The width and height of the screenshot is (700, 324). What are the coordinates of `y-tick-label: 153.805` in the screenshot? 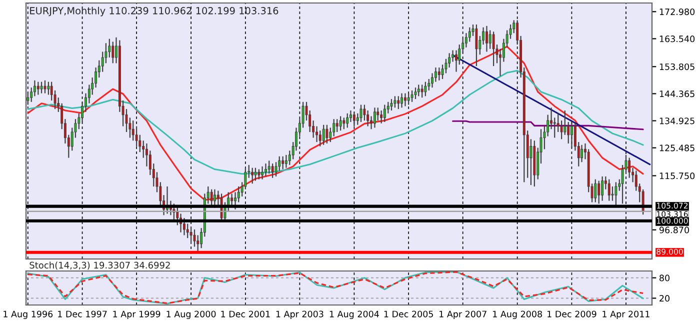 It's located at (677, 66).